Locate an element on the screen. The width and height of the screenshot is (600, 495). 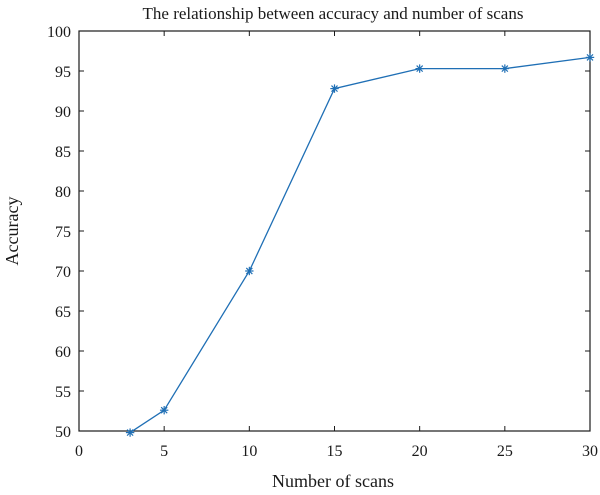
y-tick-label: 100 is located at coordinates (59, 32).